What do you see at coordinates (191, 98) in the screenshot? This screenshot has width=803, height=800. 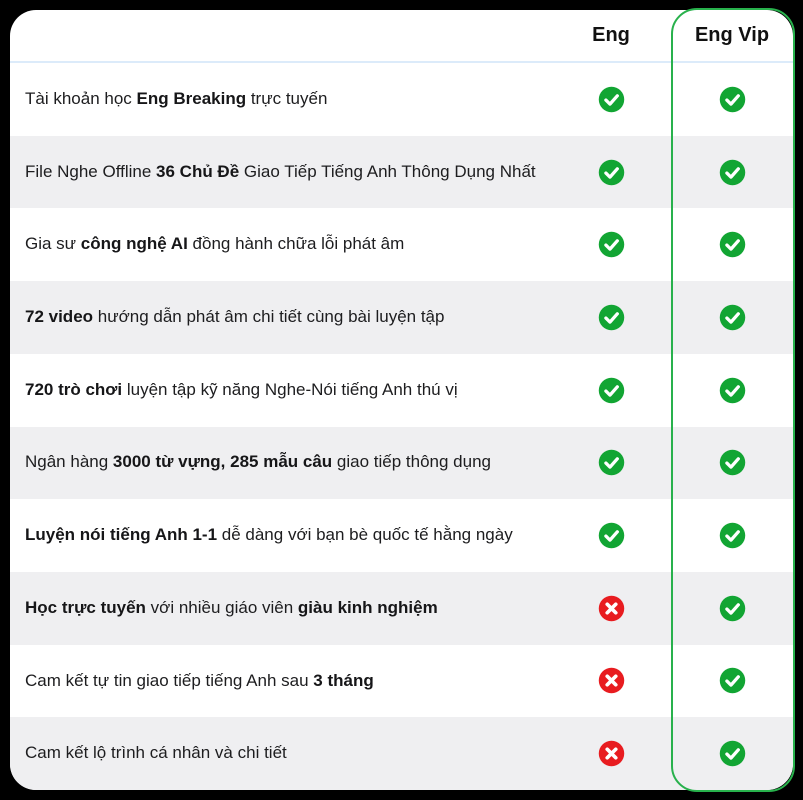 I see `feature-text-bold: Eng Breaking` at bounding box center [191, 98].